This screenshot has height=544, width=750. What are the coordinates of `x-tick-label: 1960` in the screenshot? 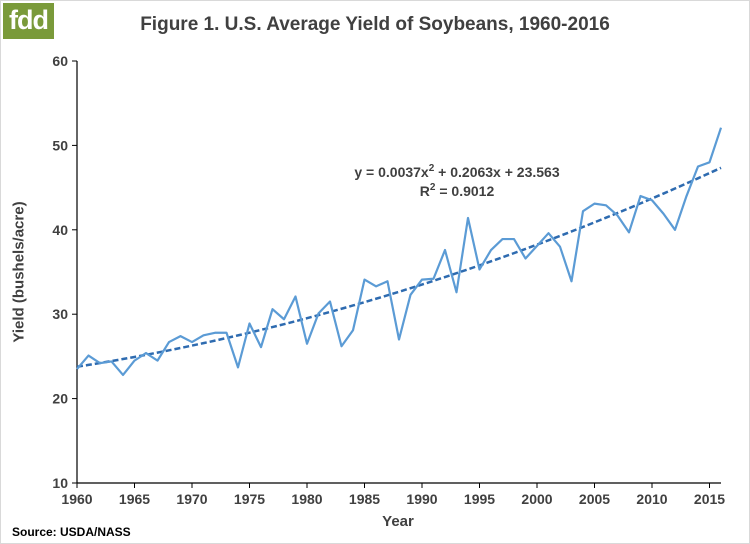 It's located at (76, 499).